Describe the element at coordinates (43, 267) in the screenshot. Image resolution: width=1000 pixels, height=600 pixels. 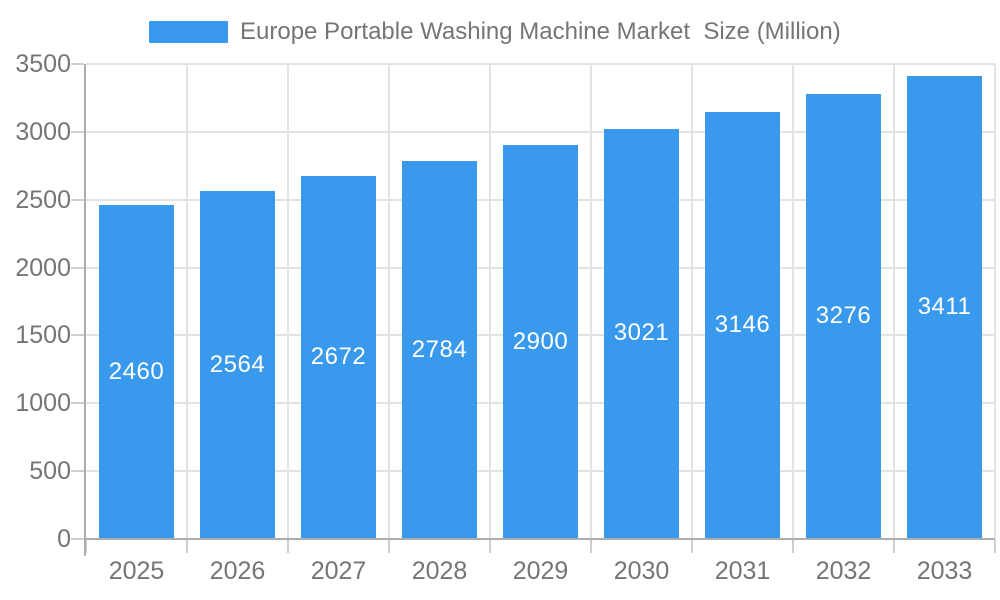
I see `y-tick-label-2000: 2000` at that location.